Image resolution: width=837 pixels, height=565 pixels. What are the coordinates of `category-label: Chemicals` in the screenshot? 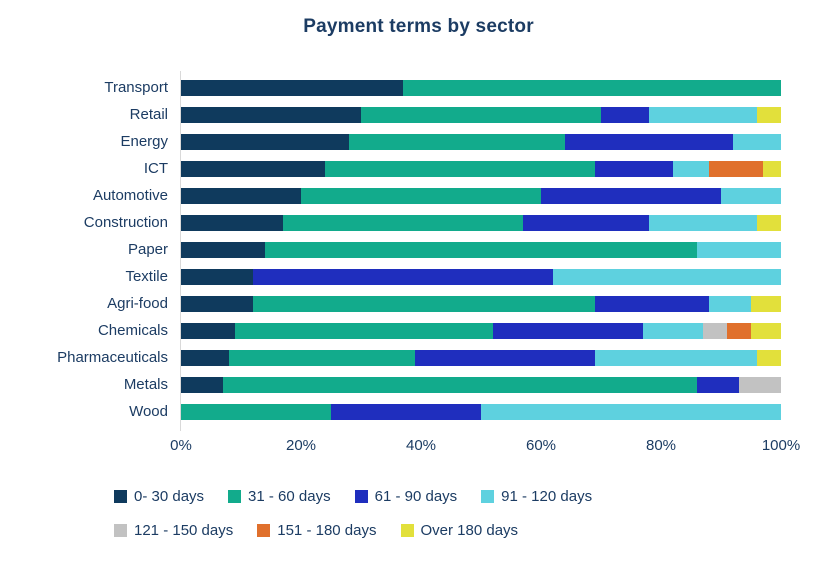 It's located at (132, 330).